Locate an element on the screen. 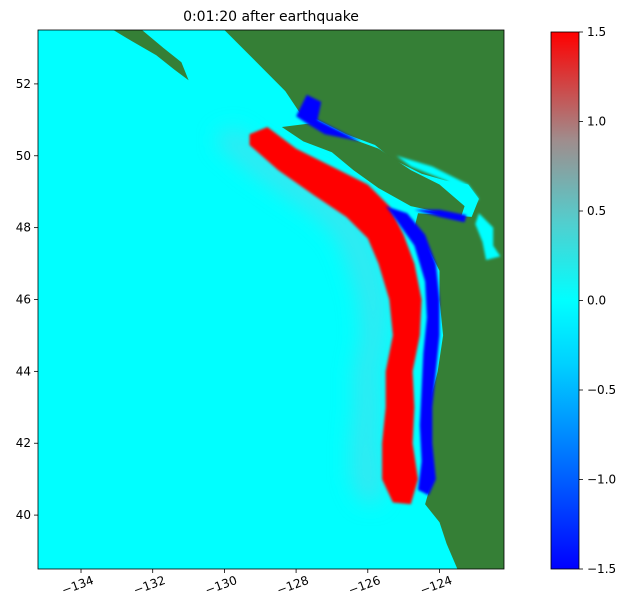 The image size is (630, 615). colorbar-tick-label: −1.0 is located at coordinates (601, 480).